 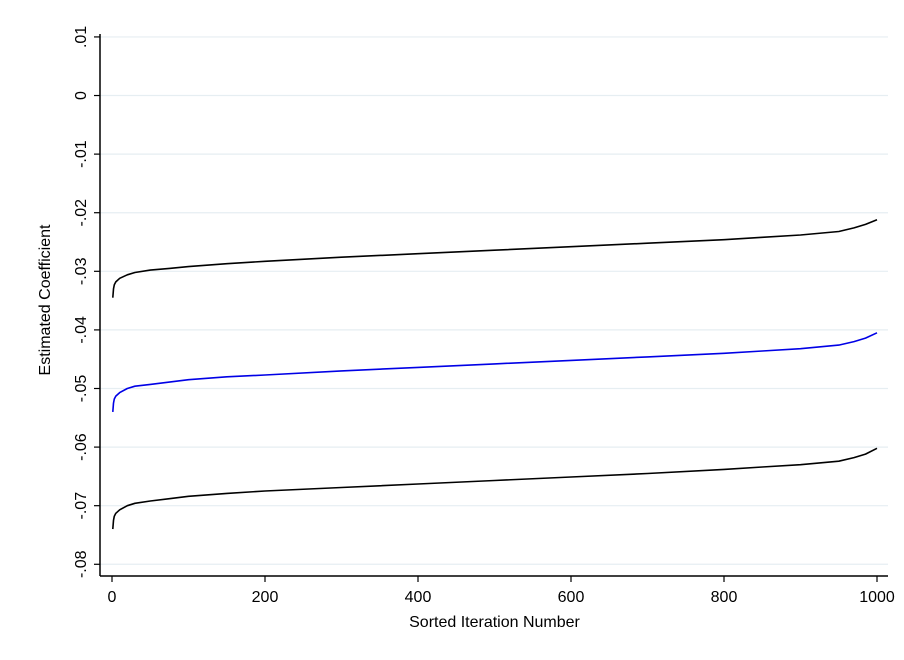 I want to click on x-tick-label: 1000, so click(x=877, y=597).